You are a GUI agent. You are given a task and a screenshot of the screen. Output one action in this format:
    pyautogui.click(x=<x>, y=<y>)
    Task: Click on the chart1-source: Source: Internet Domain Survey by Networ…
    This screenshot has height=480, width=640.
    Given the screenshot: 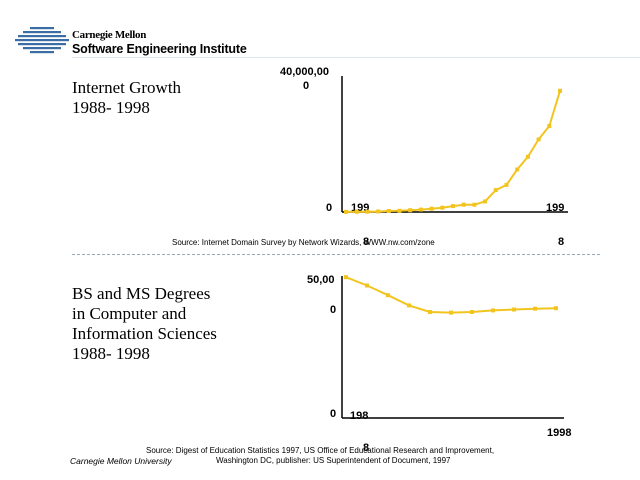 What is the action you would take?
    pyautogui.click(x=303, y=242)
    